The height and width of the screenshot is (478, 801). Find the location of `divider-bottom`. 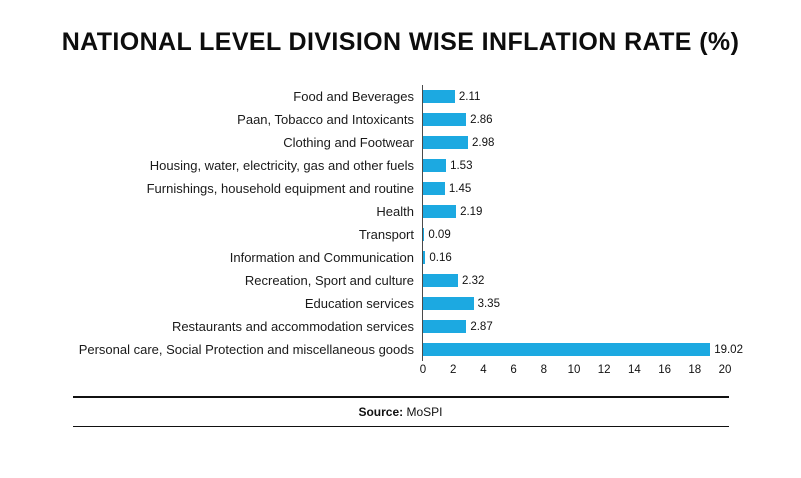

divider-bottom is located at coordinates (400, 426).